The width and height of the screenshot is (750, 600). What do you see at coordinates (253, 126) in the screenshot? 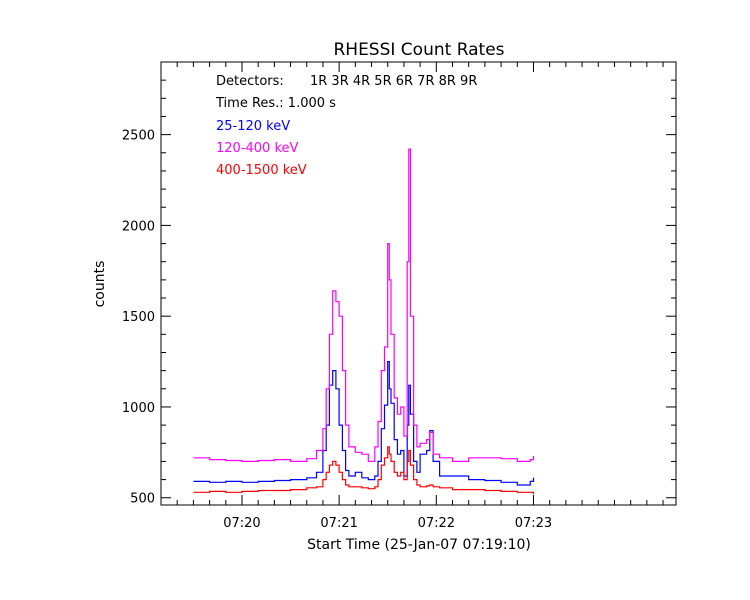
I see `legend-entry-1: 25-120 keV` at bounding box center [253, 126].